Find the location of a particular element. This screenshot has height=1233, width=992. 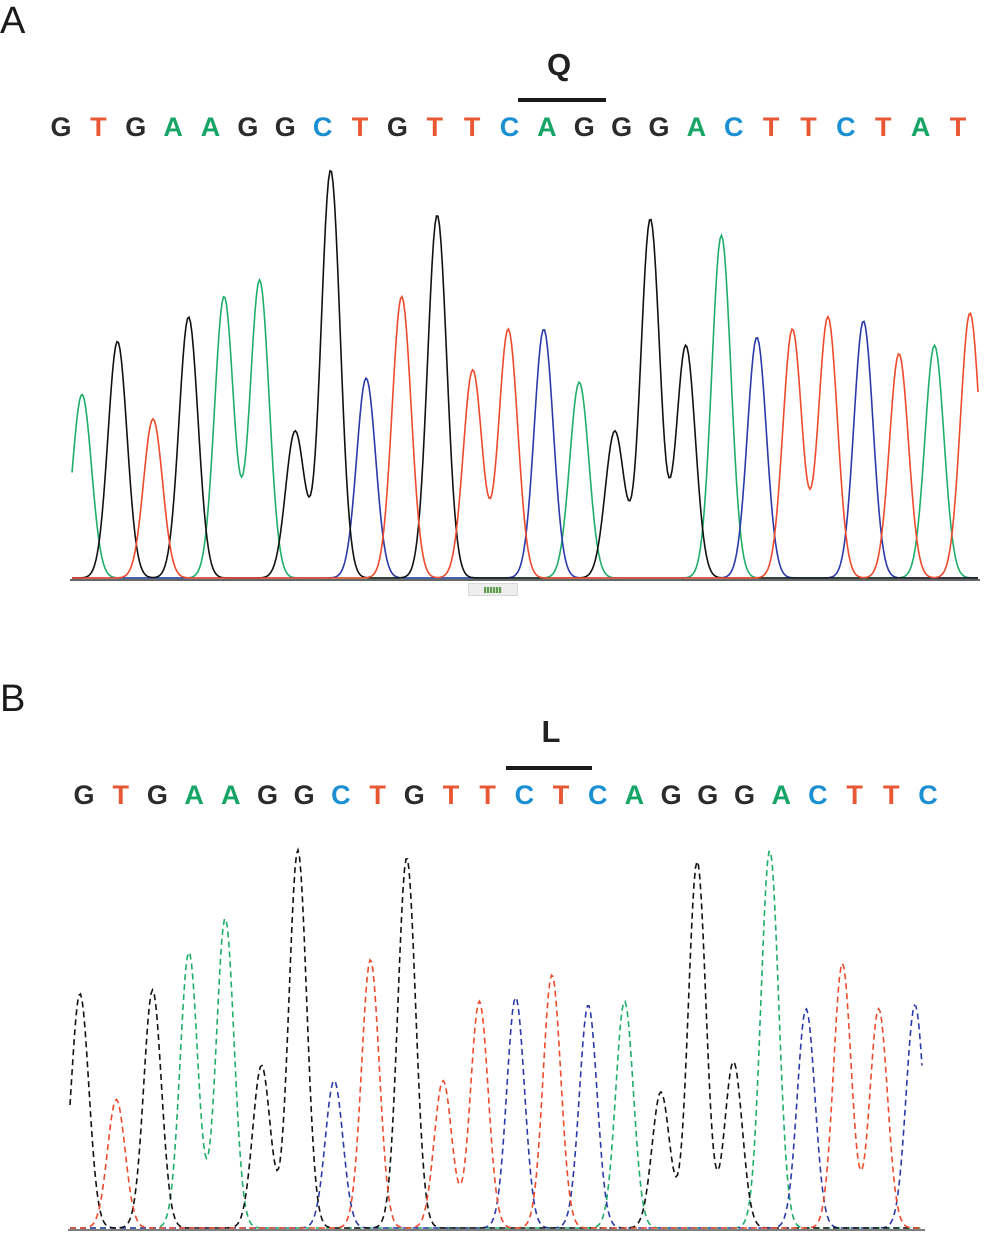

panel-b-codon-bar is located at coordinates (549, 768).